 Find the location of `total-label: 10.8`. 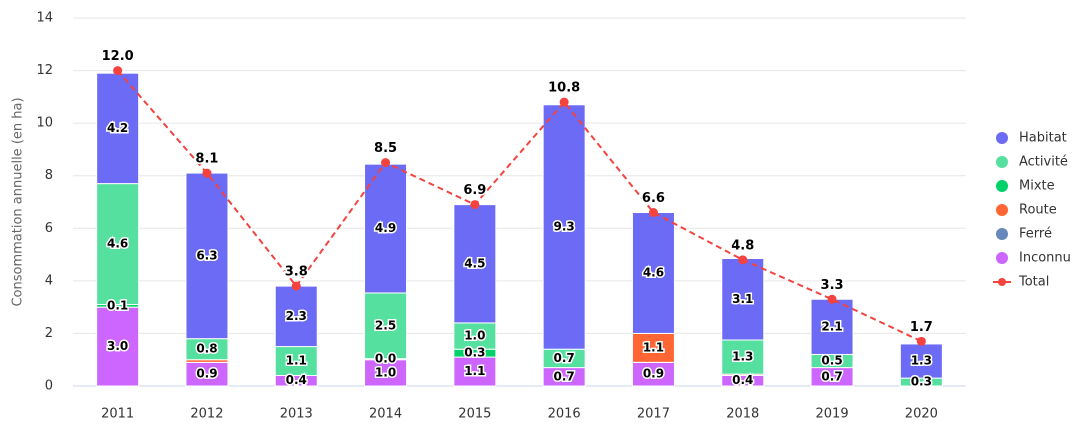

total-label: 10.8 is located at coordinates (564, 88).